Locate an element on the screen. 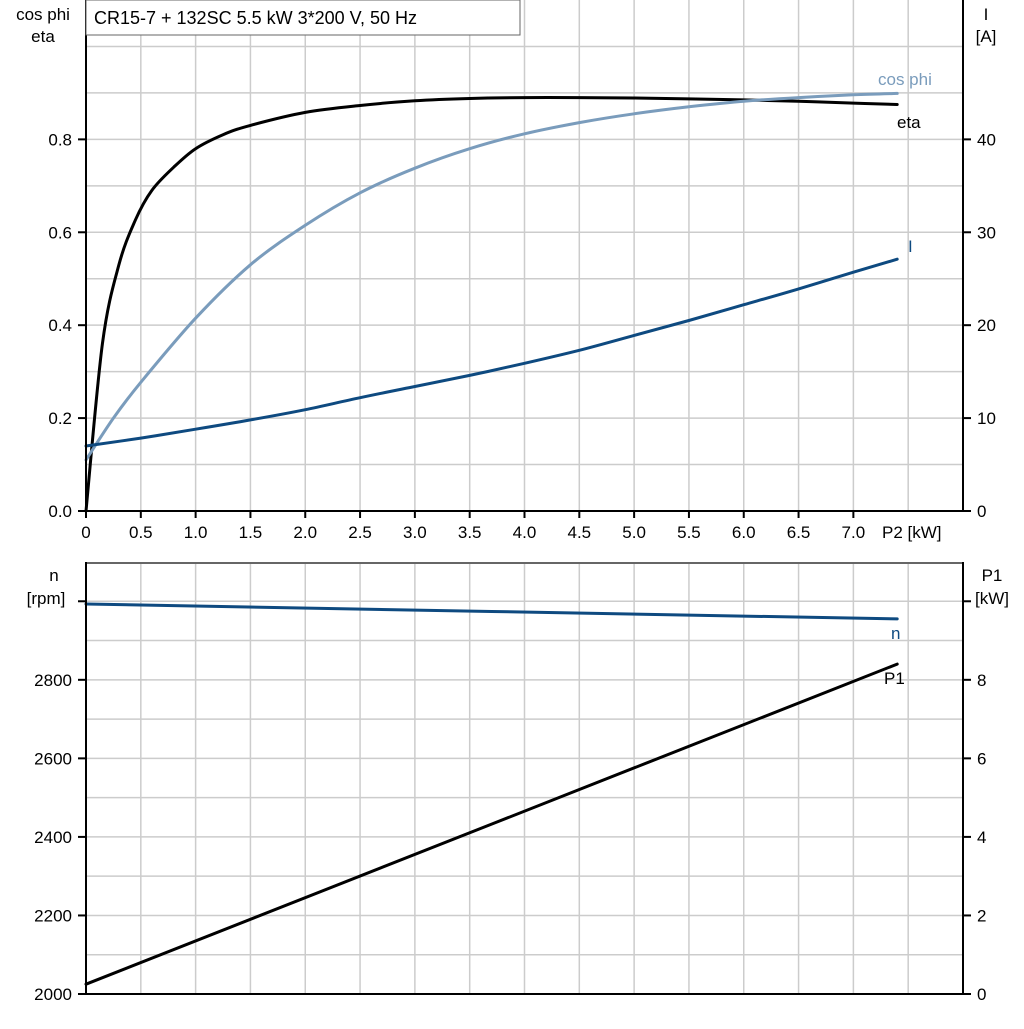 This screenshot has height=1029, width=1024. top-left-axis-label-2: eta is located at coordinates (43, 36).